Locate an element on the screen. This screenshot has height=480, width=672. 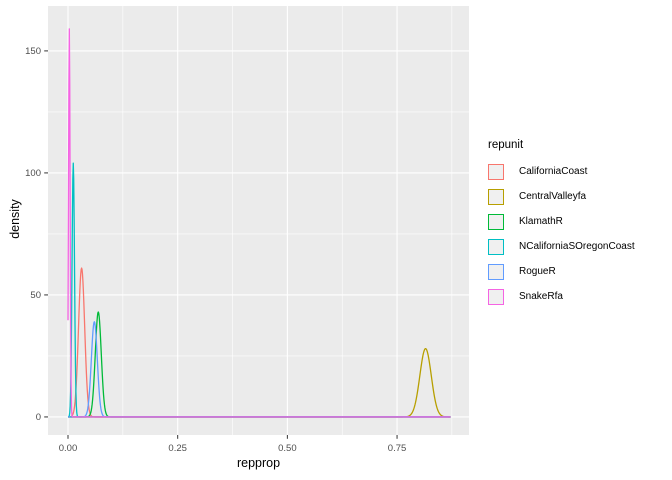
legend-item: NCaliforniaSOregonCoast is located at coordinates (561, 246).